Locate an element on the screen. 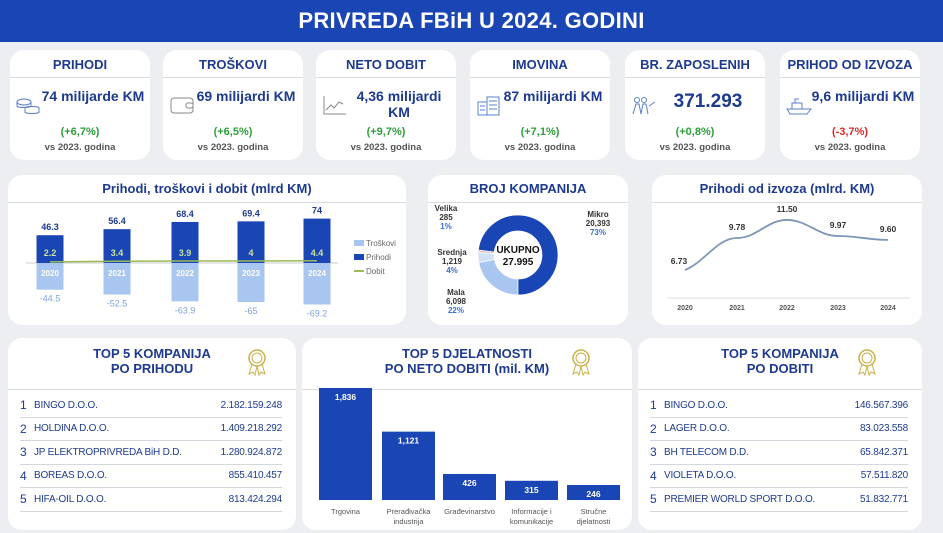  kpi-value: 74 milijarde KM is located at coordinates (93, 96).